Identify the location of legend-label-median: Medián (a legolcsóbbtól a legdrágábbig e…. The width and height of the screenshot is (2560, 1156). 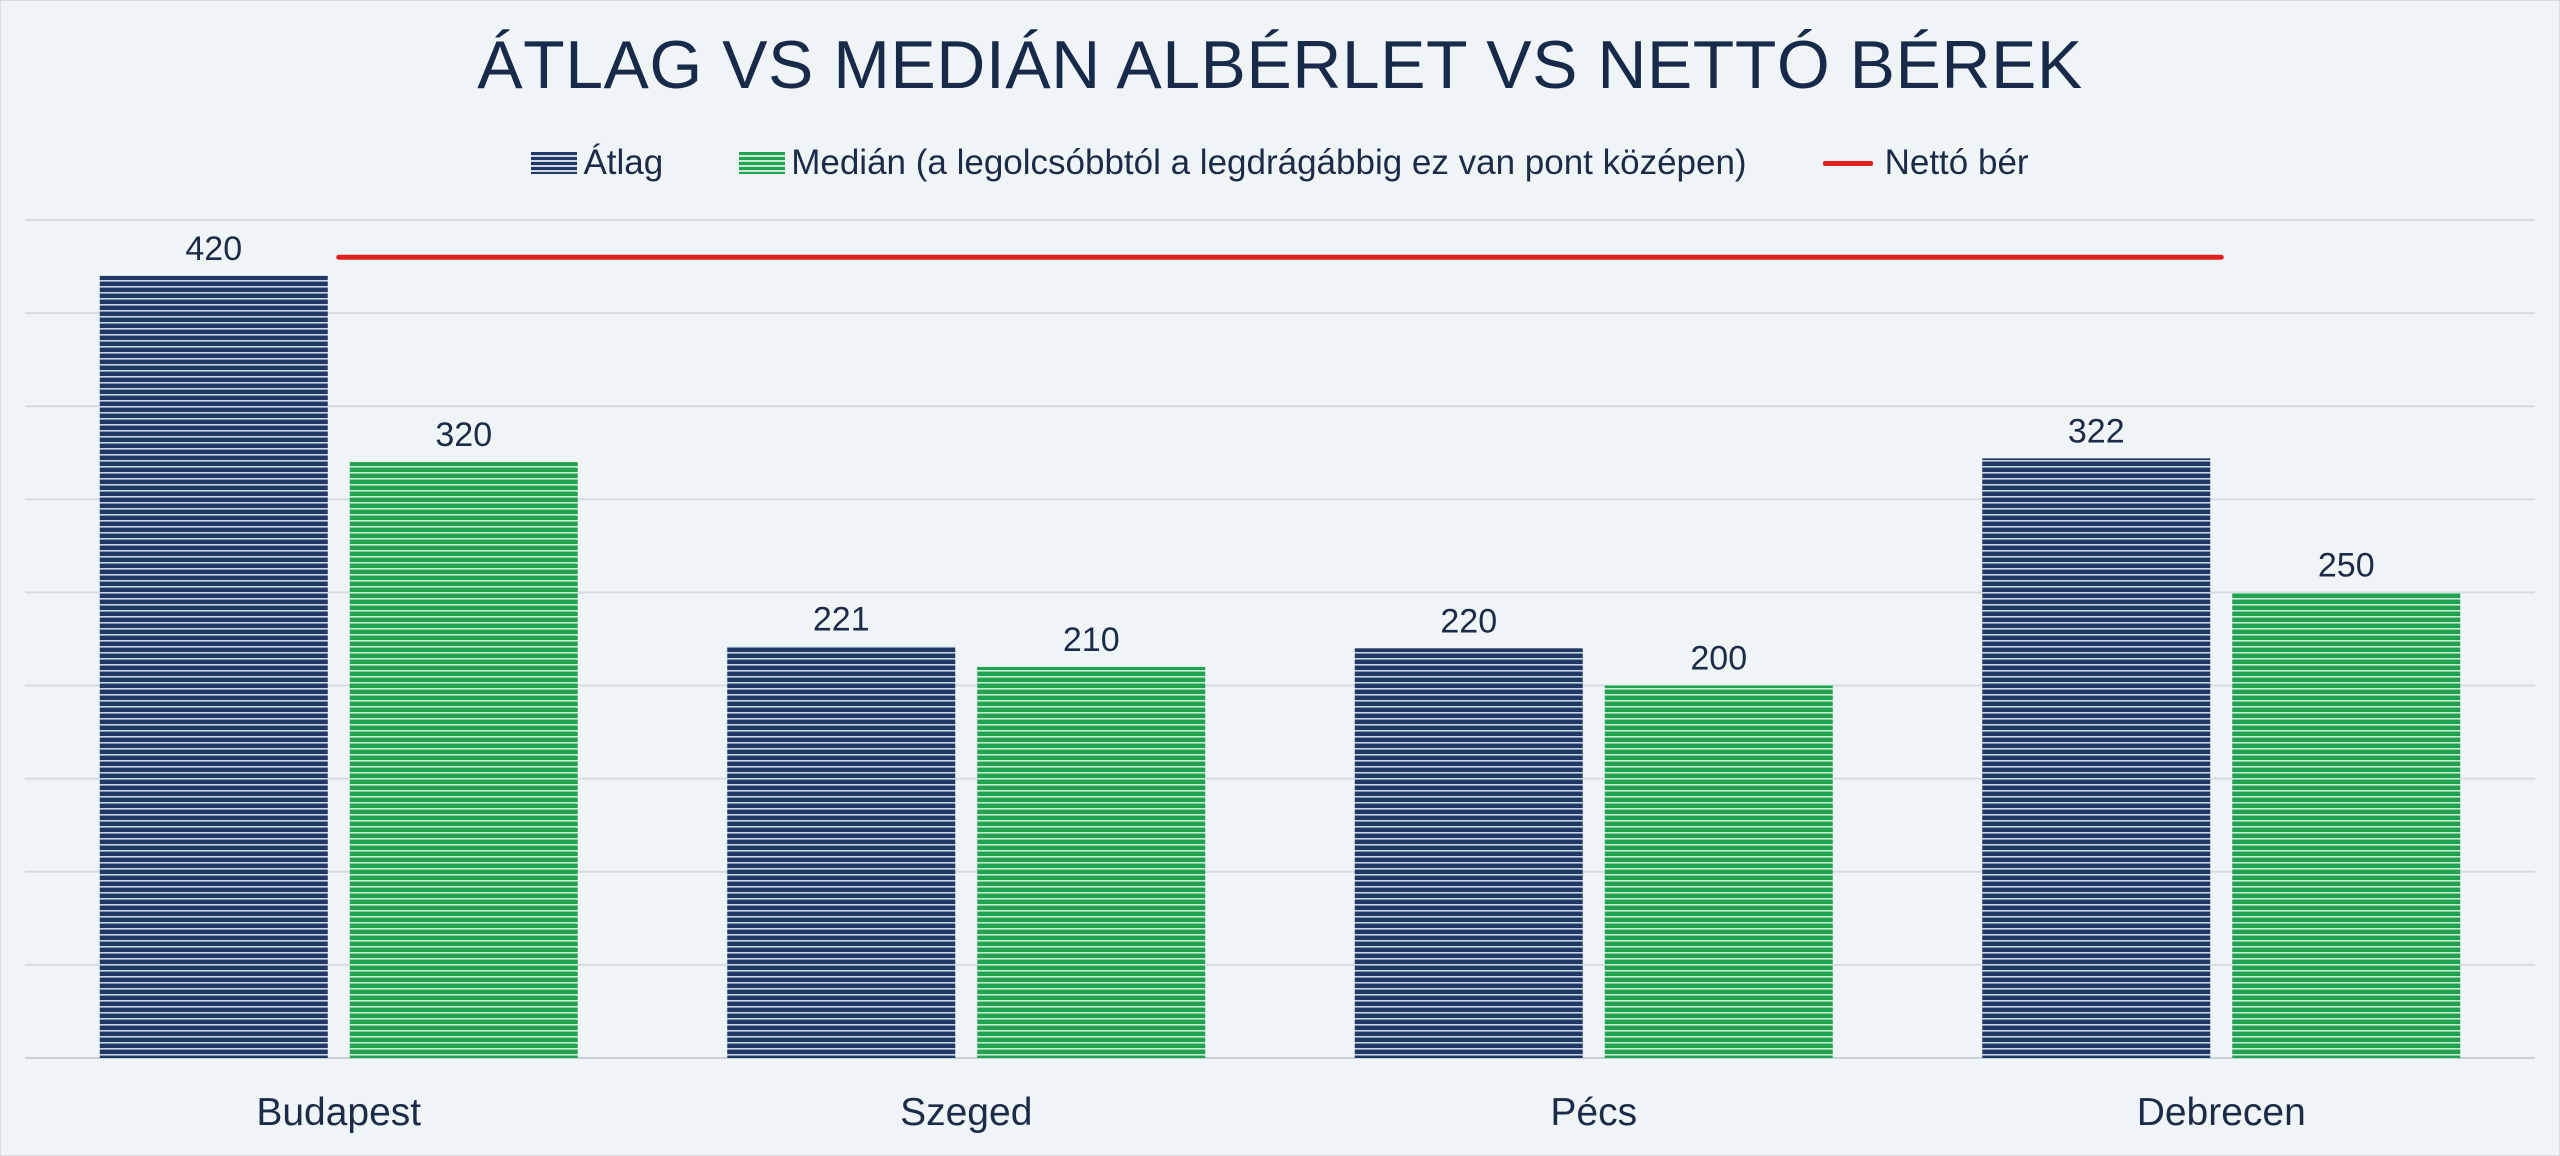
(1269, 162).